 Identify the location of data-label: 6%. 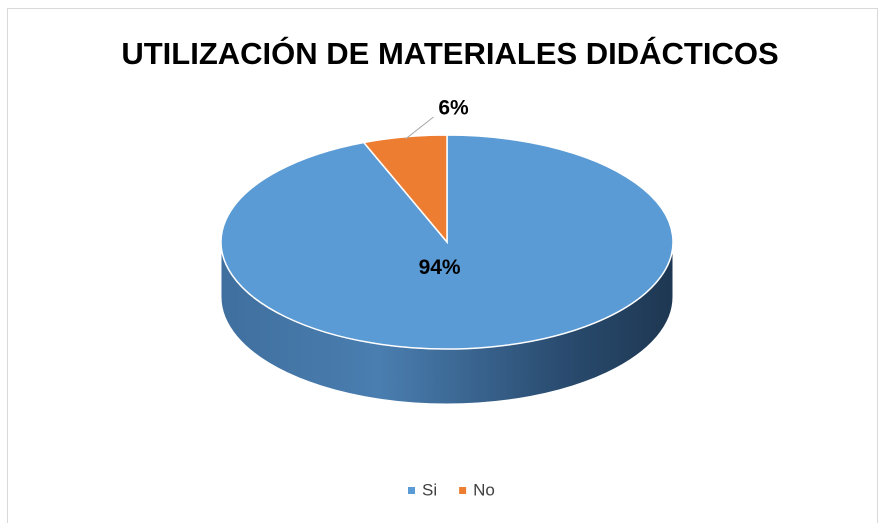
(453, 108).